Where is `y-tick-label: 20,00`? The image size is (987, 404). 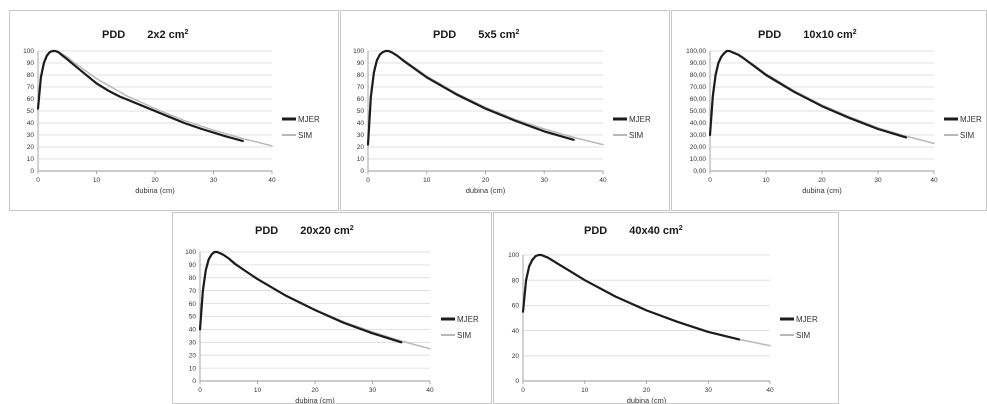
y-tick-label: 20,00 is located at coordinates (698, 147).